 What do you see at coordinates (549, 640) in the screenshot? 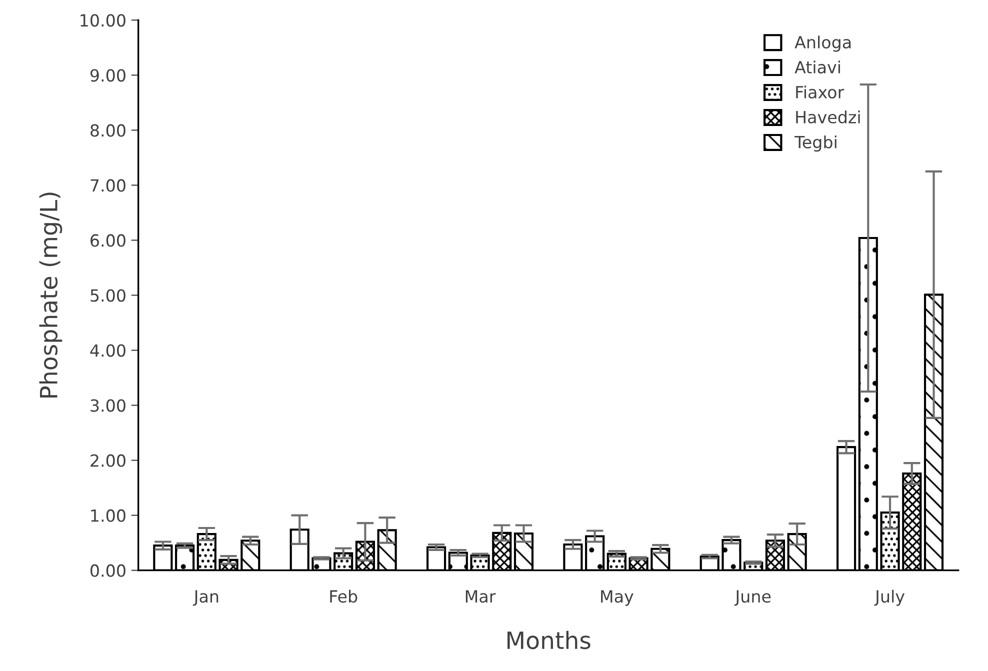
I see `x-axis-title: Months` at bounding box center [549, 640].